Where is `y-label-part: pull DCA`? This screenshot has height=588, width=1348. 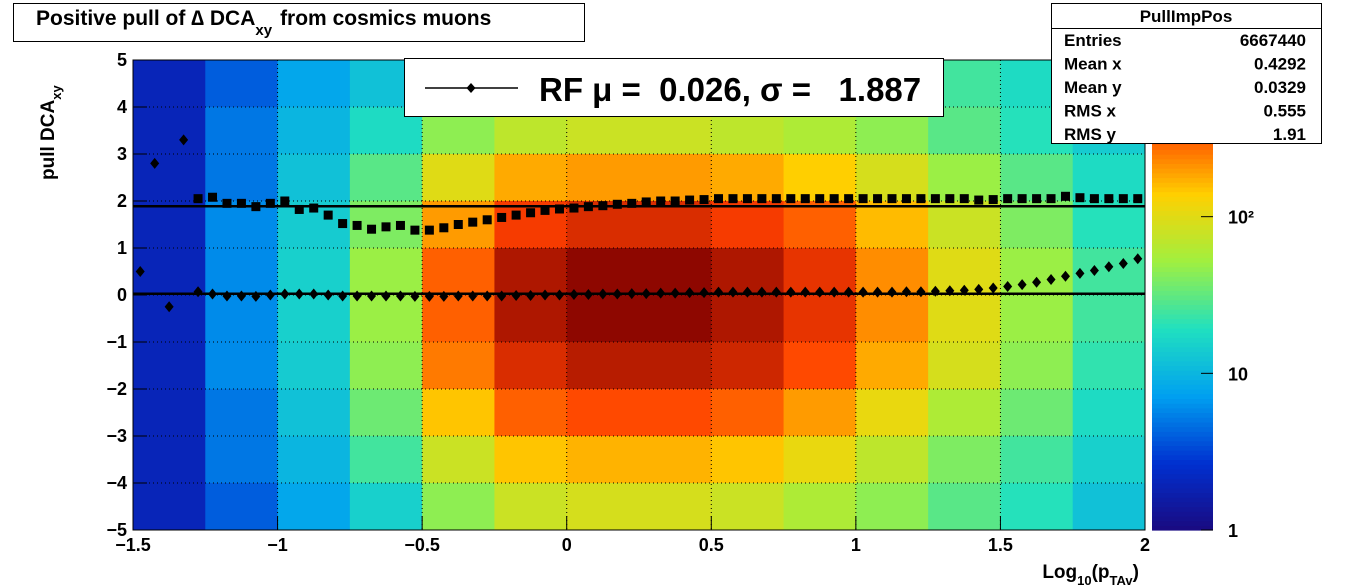
y-label-part: pull DCA is located at coordinates (48, 140).